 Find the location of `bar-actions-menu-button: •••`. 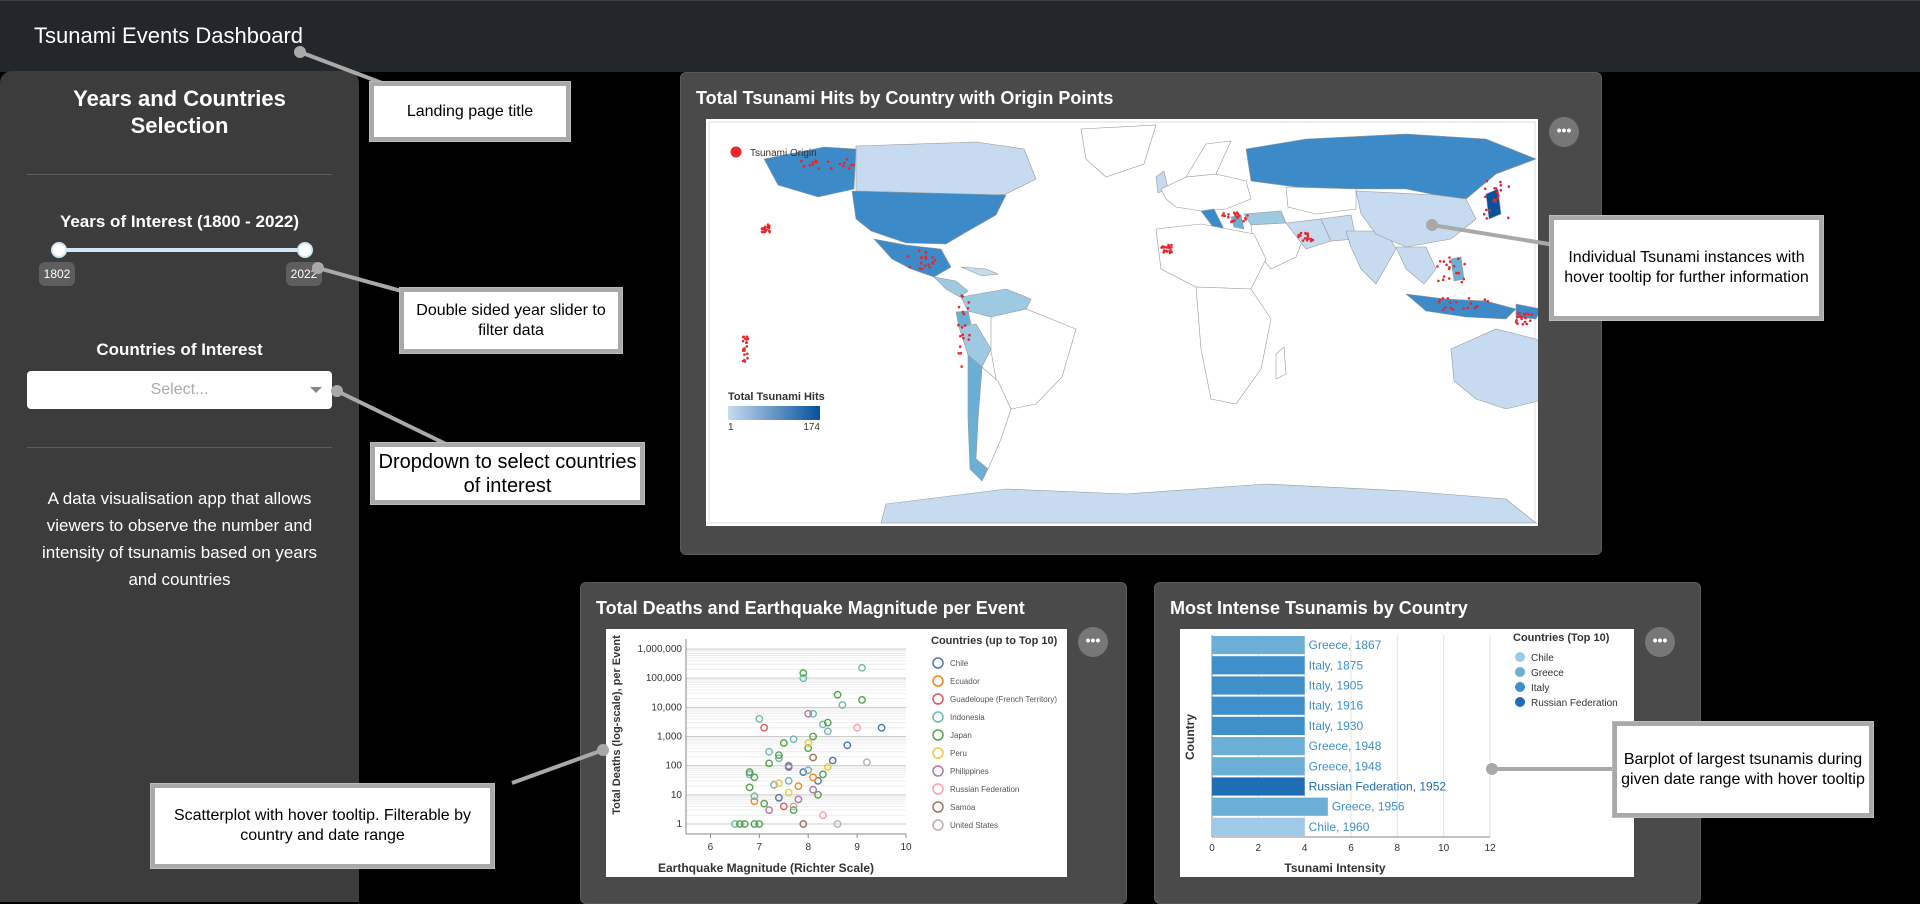

bar-actions-menu-button: ••• is located at coordinates (1660, 642).